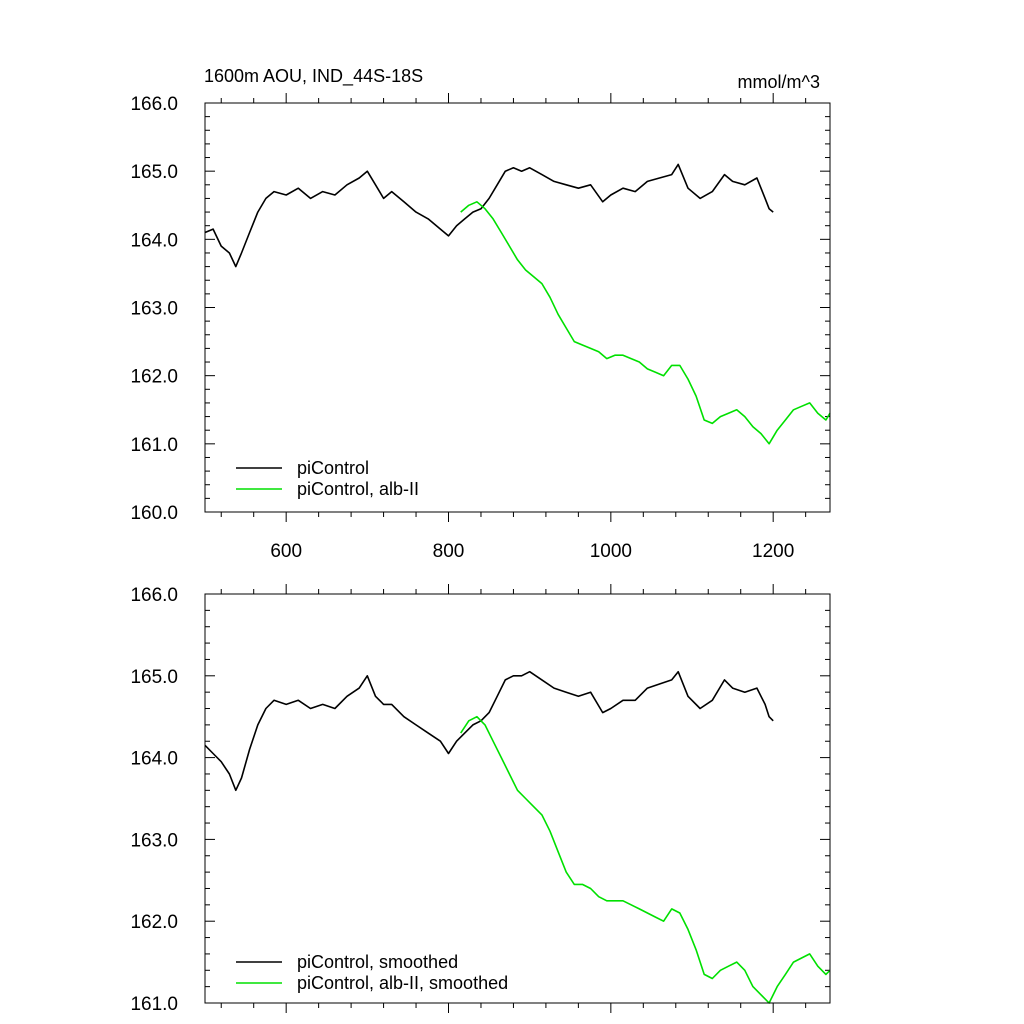 This screenshot has width=1024, height=1024. What do you see at coordinates (779, 82) in the screenshot?
I see `units-label: mmol/m^3` at bounding box center [779, 82].